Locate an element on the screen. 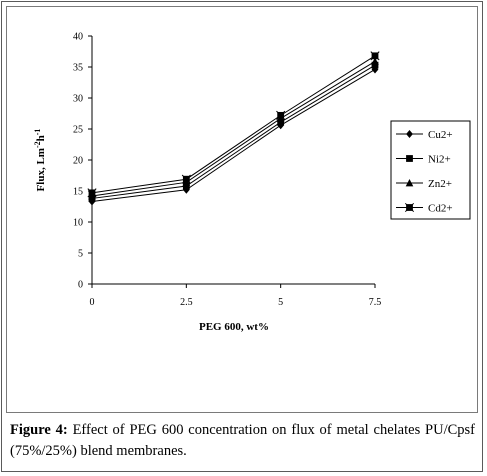 The height and width of the screenshot is (476, 487). y-axis-title-main: Flux, Lm is located at coordinates (41, 169).